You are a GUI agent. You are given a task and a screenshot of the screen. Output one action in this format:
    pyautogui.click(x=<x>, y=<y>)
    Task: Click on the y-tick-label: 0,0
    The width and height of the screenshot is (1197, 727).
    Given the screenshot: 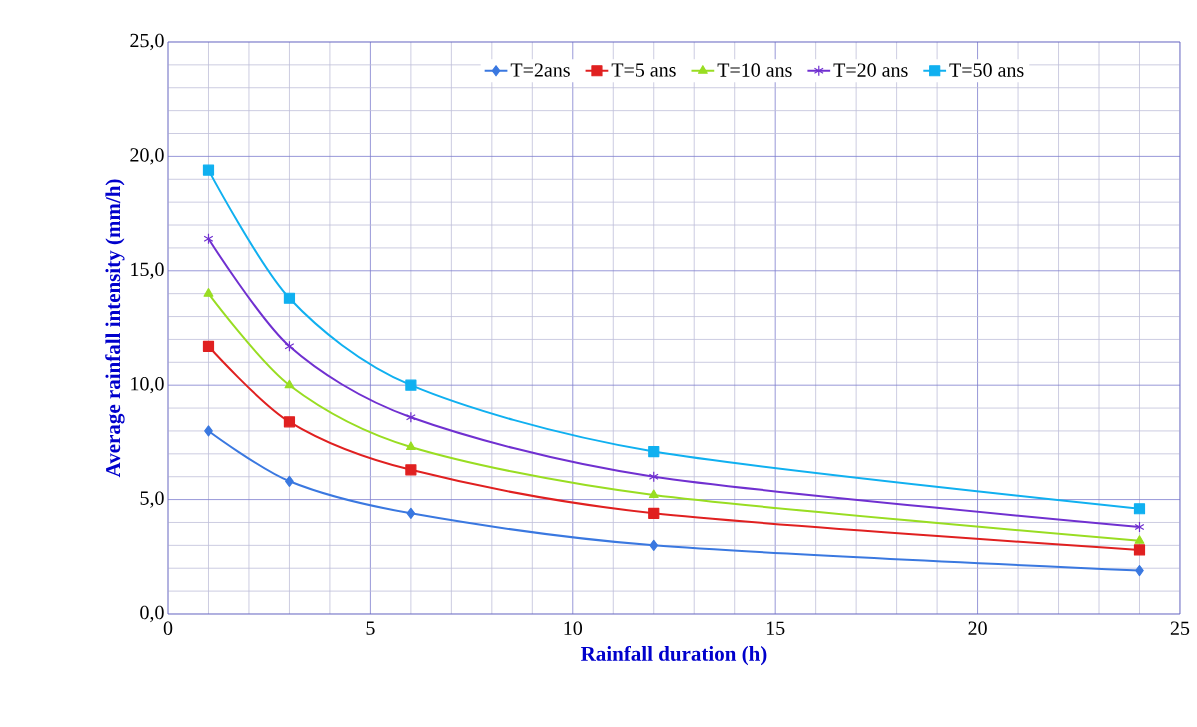 What is the action you would take?
    pyautogui.click(x=152, y=614)
    